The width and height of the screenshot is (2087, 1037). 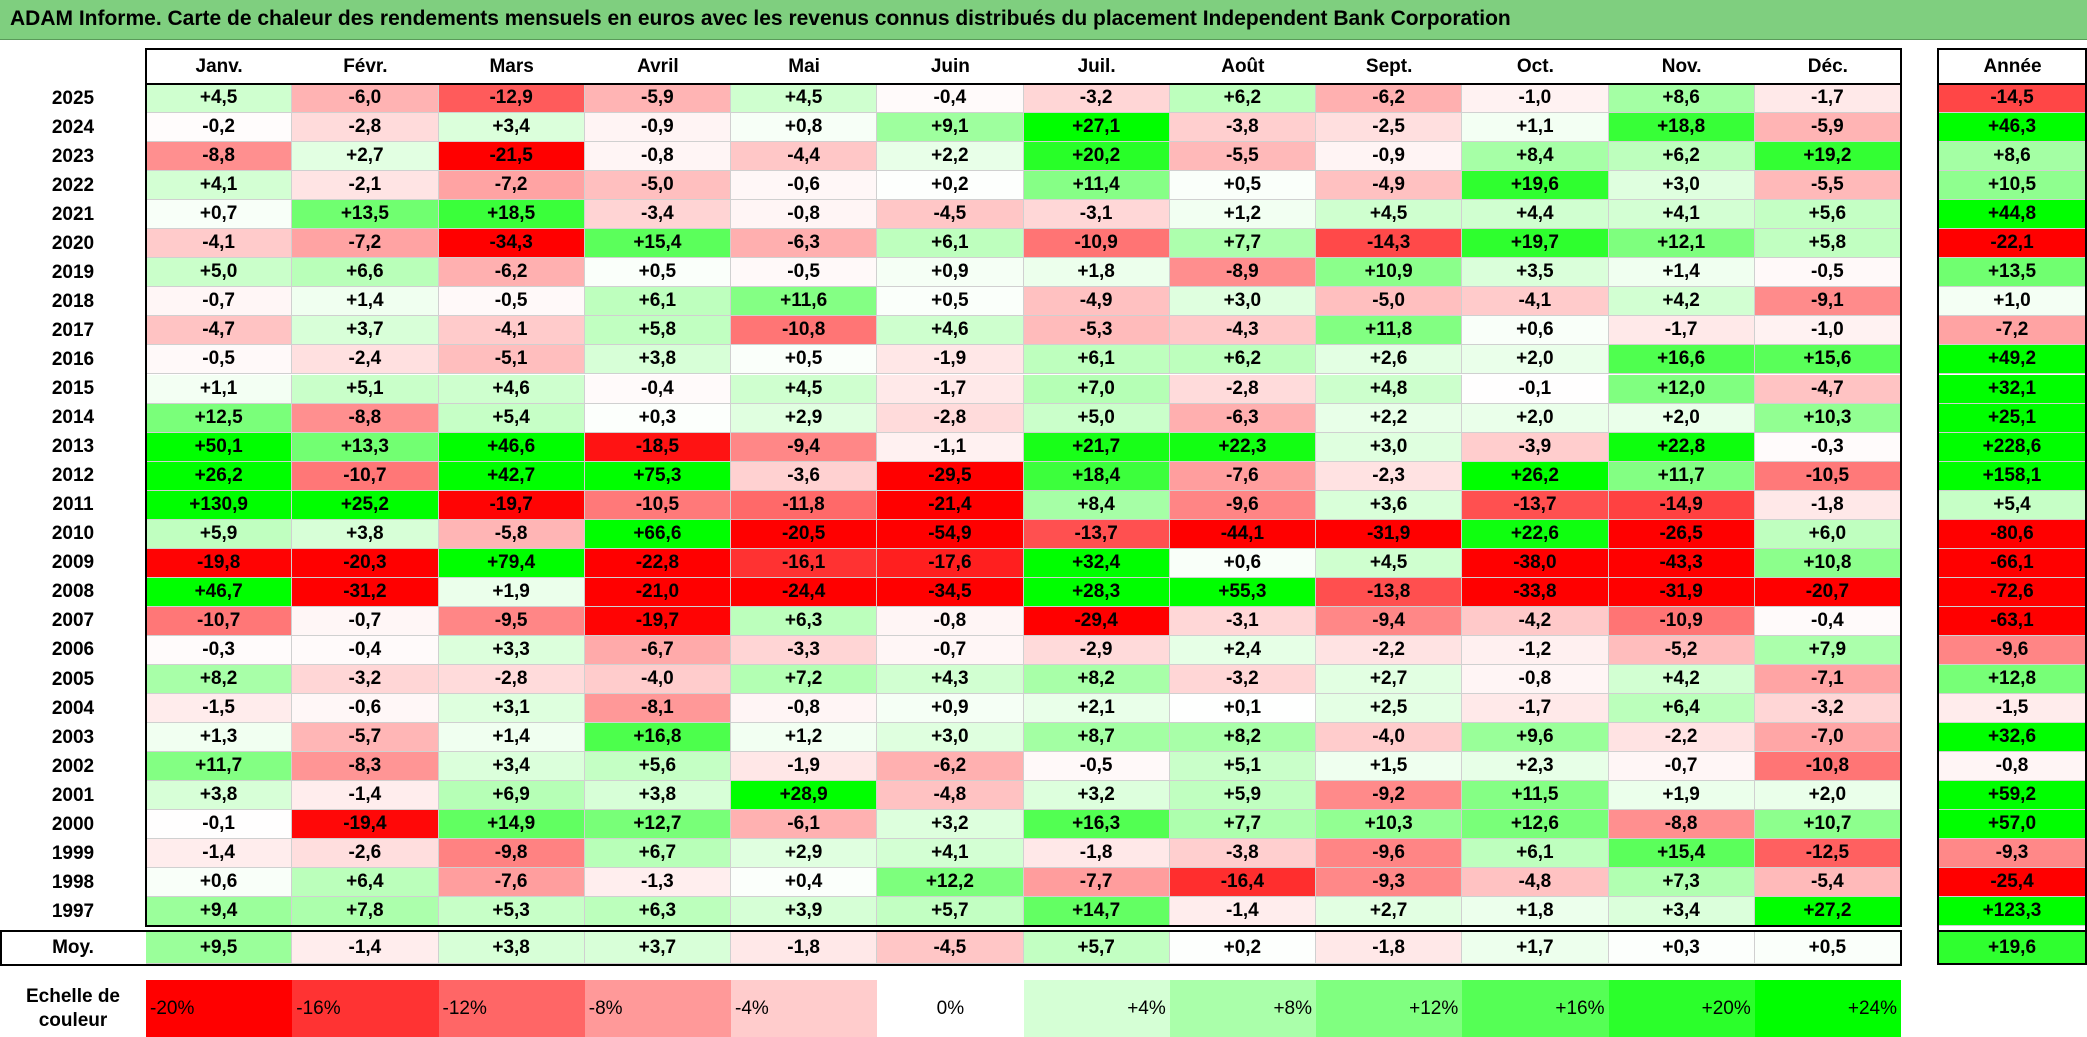 What do you see at coordinates (1242, 505) in the screenshot?
I see `heatmap-cell: -9,6` at bounding box center [1242, 505].